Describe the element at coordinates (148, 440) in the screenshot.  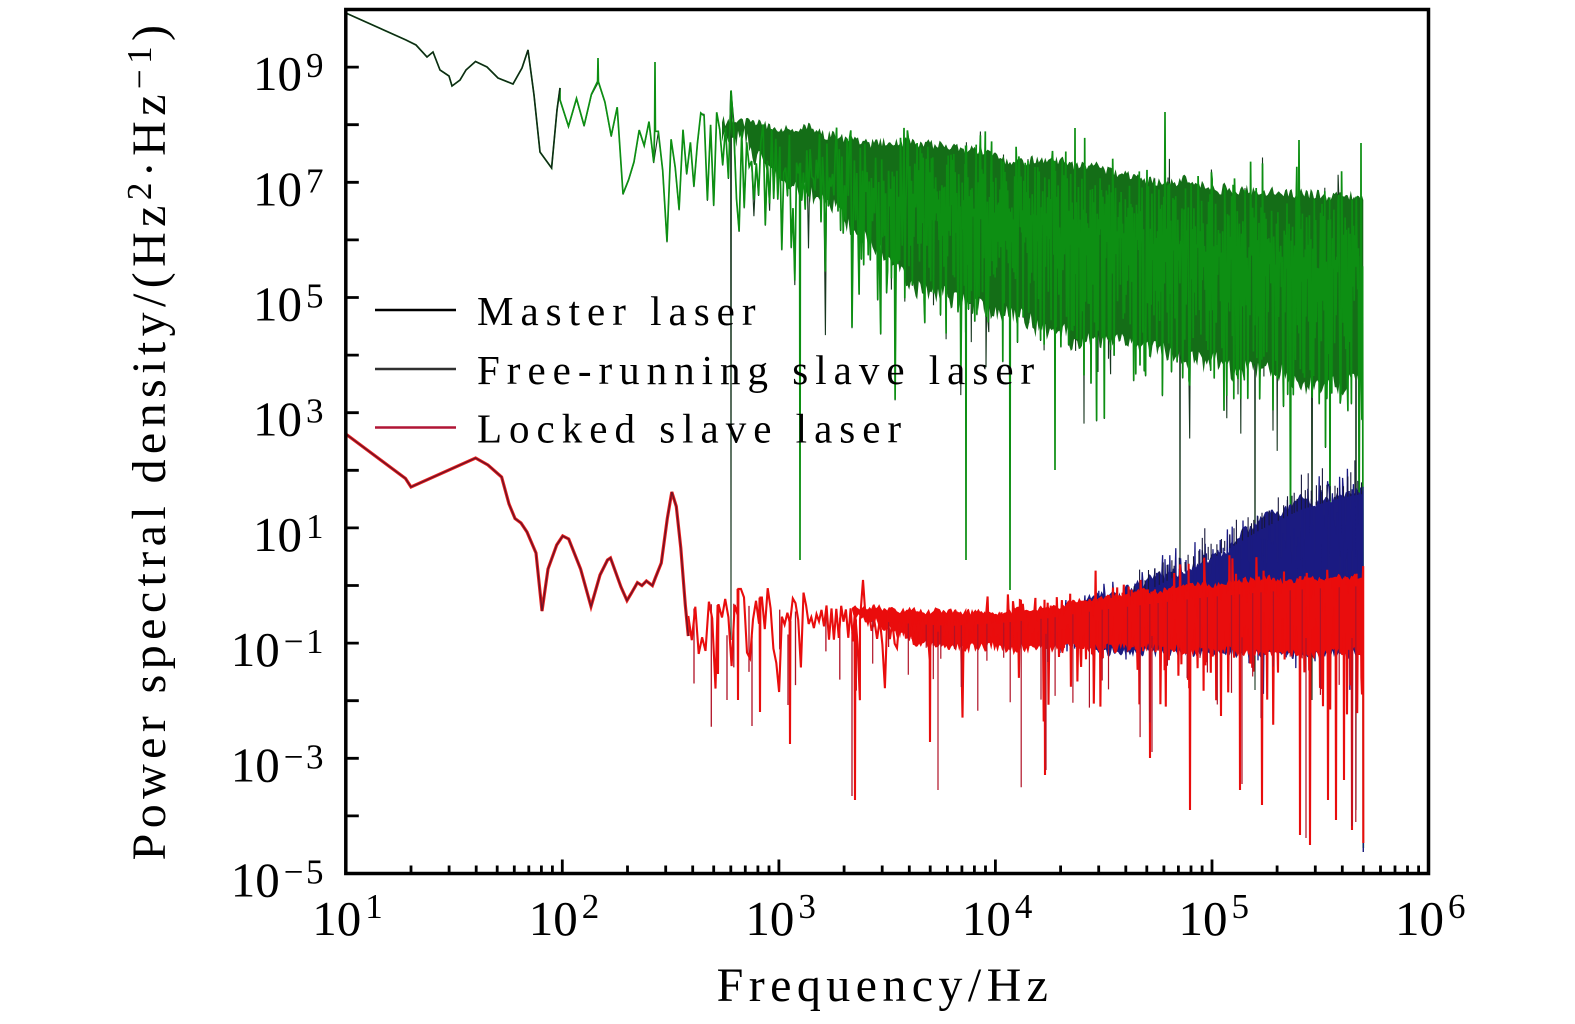
I see `svg-text:Power spectral density/(Hz2·Hz: Power spectral density/(Hz2·Hz−1)` at that location.